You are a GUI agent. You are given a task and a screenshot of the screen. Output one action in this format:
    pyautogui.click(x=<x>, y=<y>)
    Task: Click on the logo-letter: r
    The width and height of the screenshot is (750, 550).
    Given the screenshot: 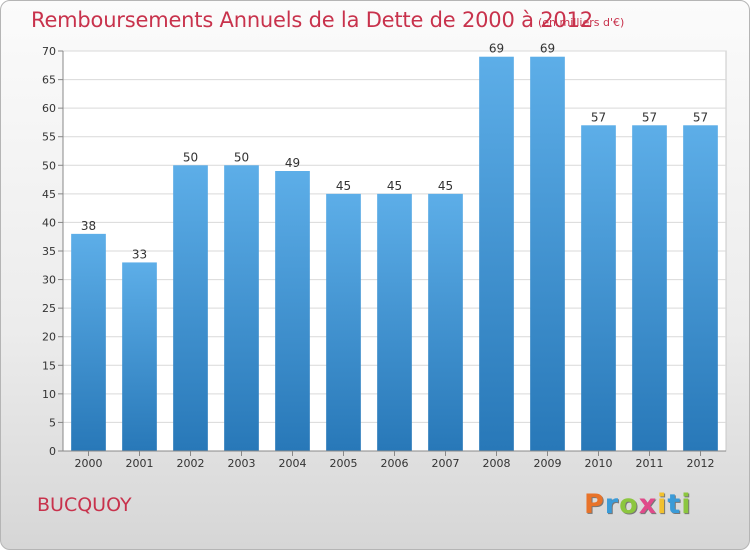 What is the action you would take?
    pyautogui.click(x=612, y=504)
    